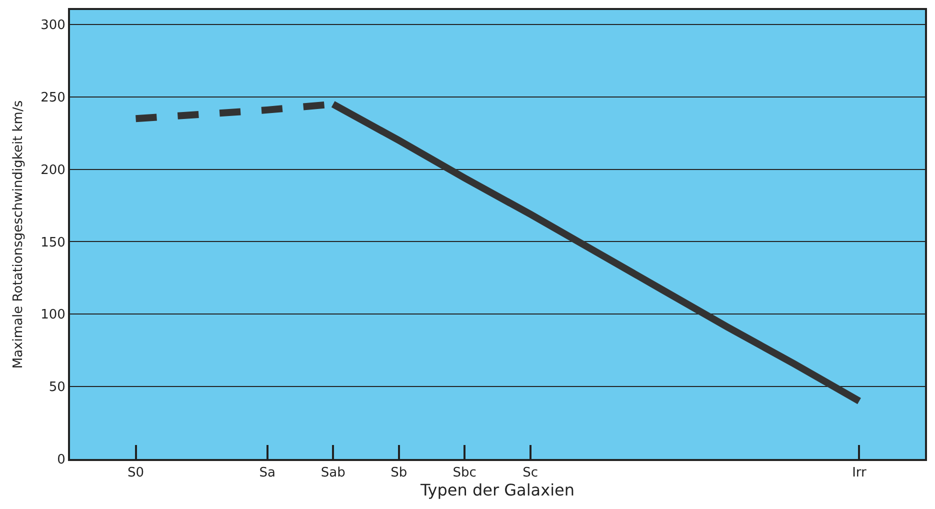  Describe the element at coordinates (18, 234) in the screenshot. I see `y-axis-title: Maximale Rotationsgeschwindigkeit km/s` at that location.